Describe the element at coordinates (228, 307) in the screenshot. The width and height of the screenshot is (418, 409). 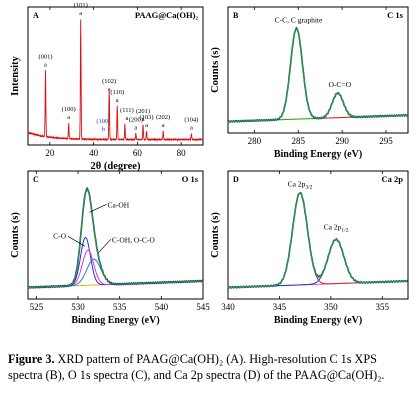
I see `x-tick-label: 340` at that location.